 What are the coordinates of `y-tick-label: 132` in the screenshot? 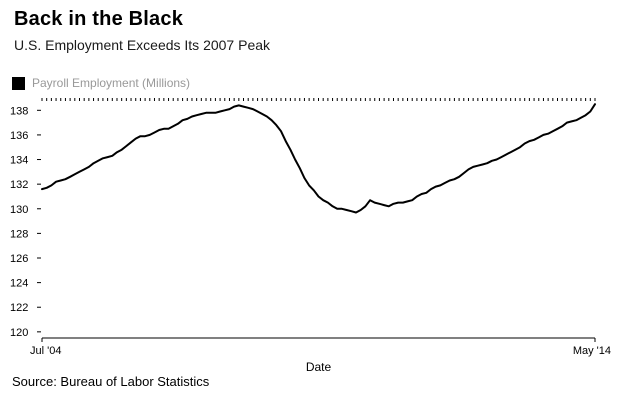 It's located at (19, 185).